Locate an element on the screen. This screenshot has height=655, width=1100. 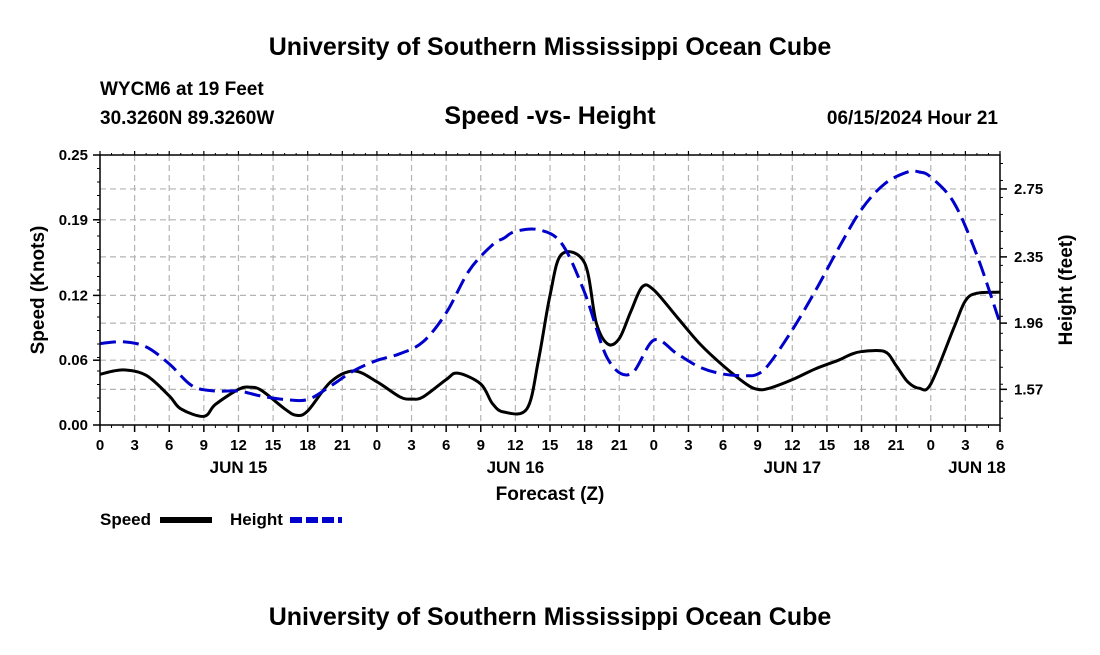
y-axis-title: Speed (Knots) is located at coordinates (38, 290).